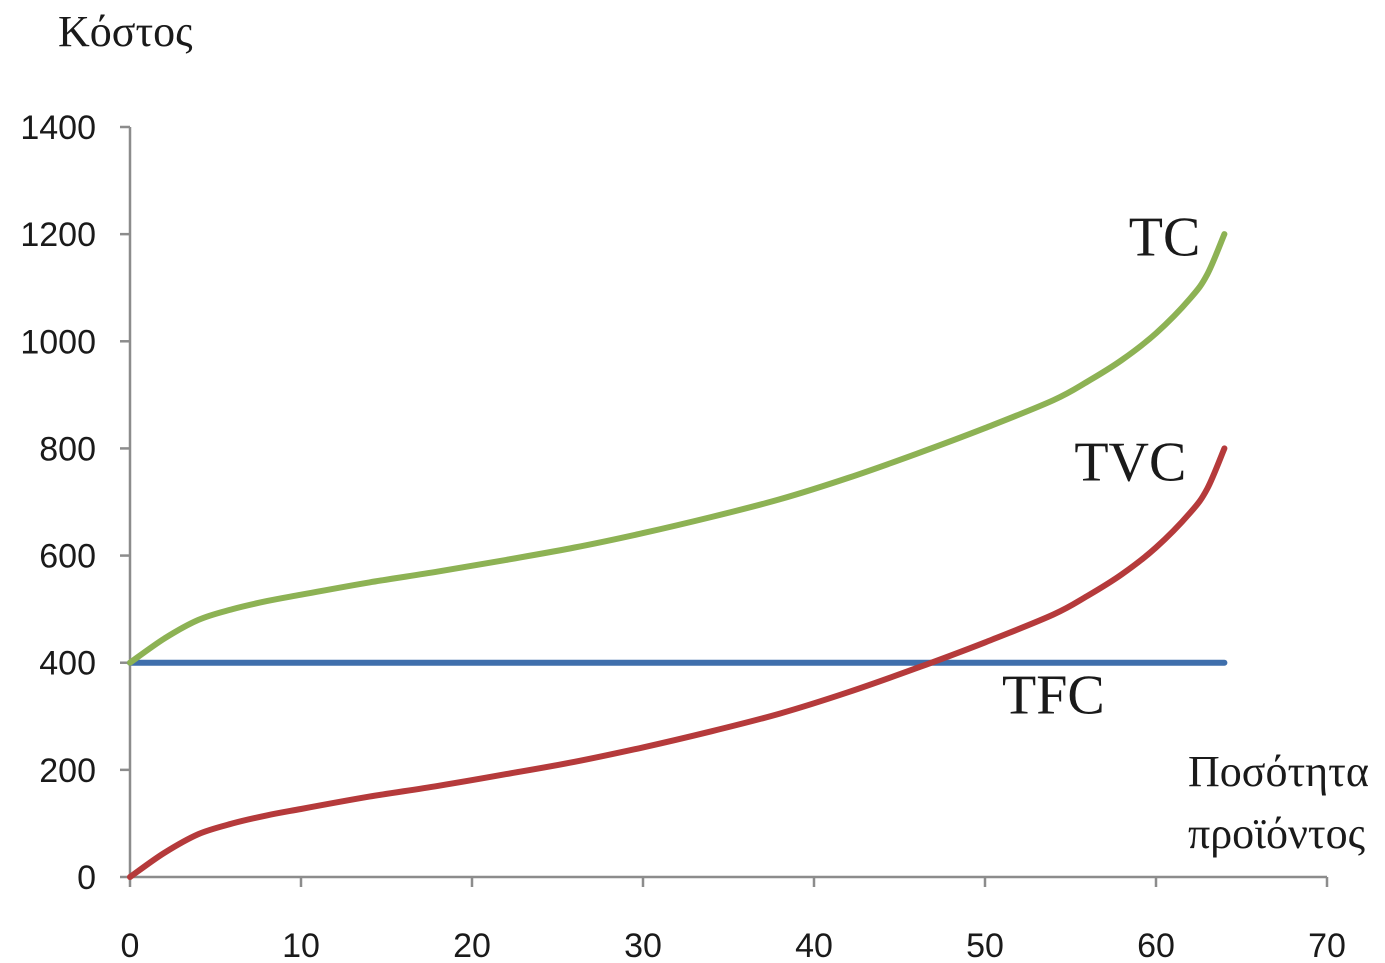 Image resolution: width=1385 pixels, height=963 pixels. I want to click on series-label-tc: TC, so click(1165, 238).